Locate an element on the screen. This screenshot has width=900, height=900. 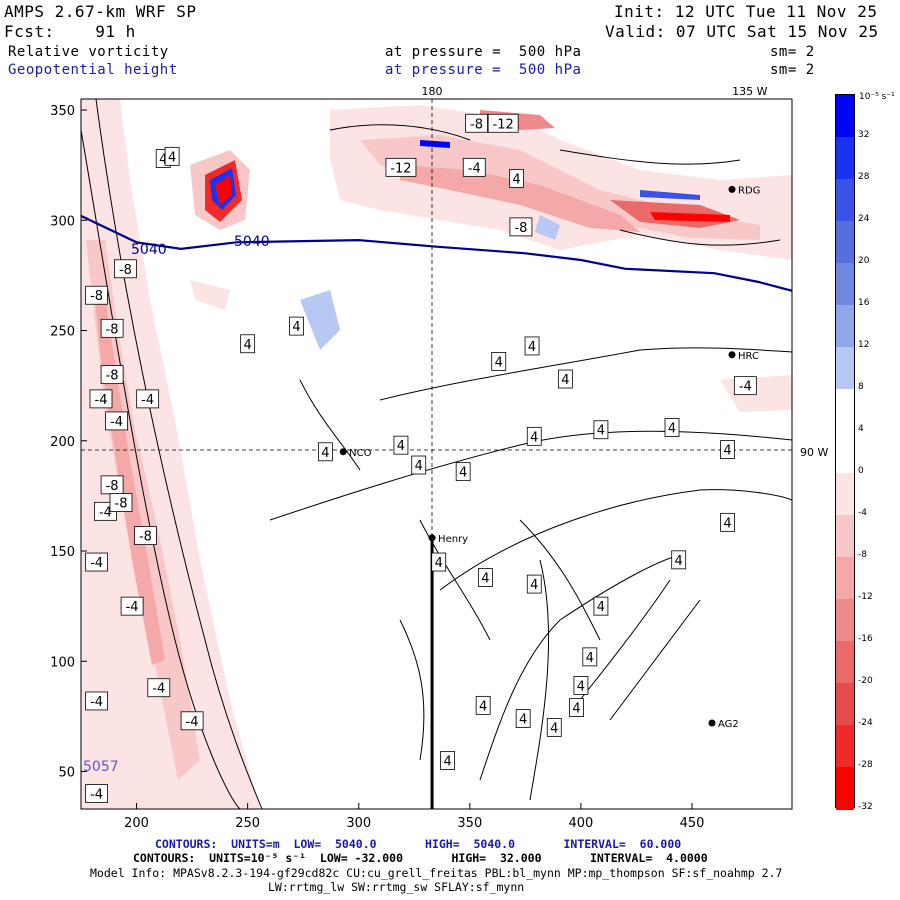
height-label: 5040 is located at coordinates (252, 242).